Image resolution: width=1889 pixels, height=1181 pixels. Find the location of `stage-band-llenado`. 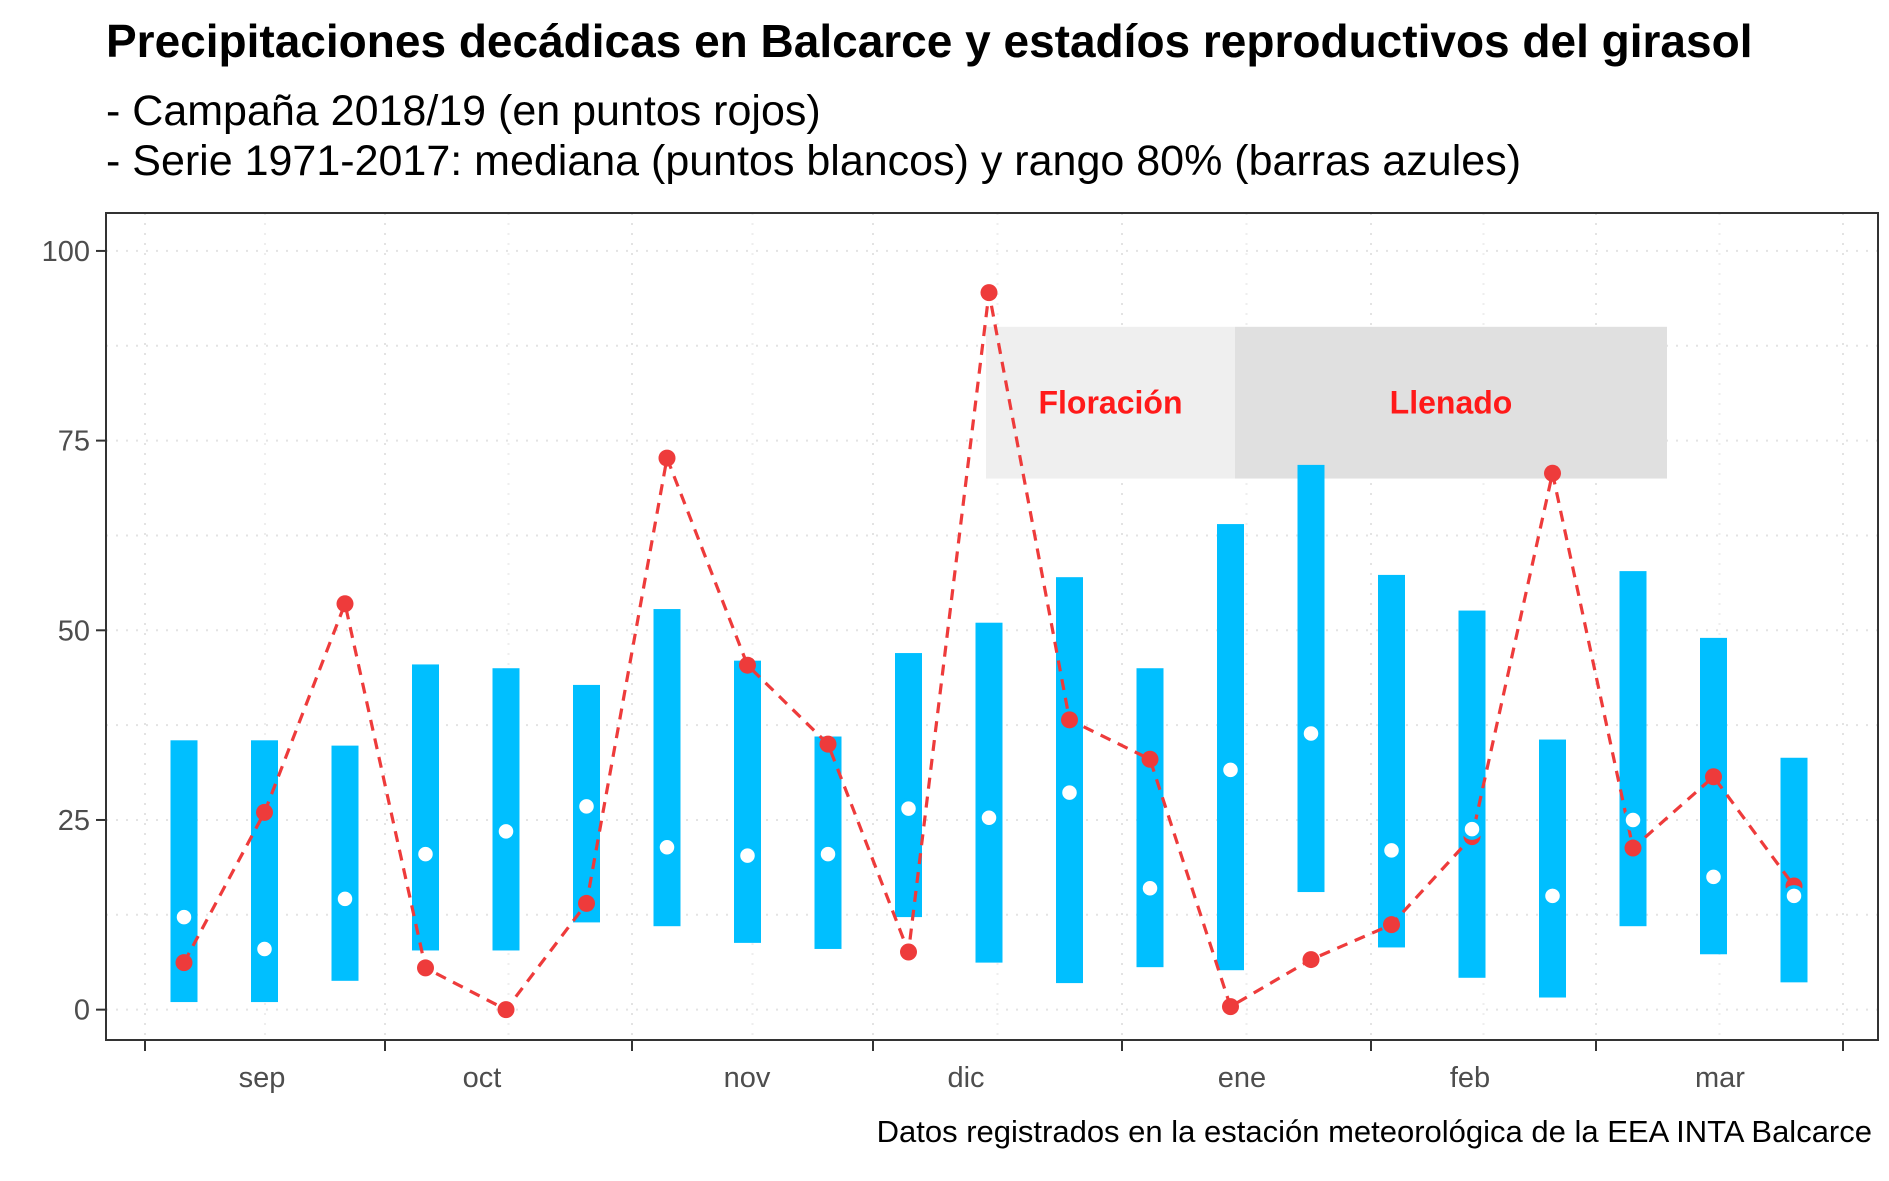

stage-band-llenado is located at coordinates (1451, 402).